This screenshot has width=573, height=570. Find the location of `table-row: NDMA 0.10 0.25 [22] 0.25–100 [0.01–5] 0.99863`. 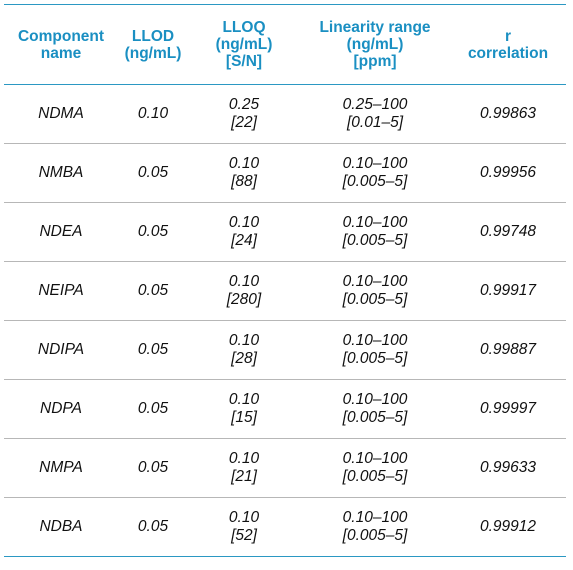

table-row: NDMA 0.10 0.25 [22] 0.25–100 [0.01–5] 0.99863 is located at coordinates (285, 114).